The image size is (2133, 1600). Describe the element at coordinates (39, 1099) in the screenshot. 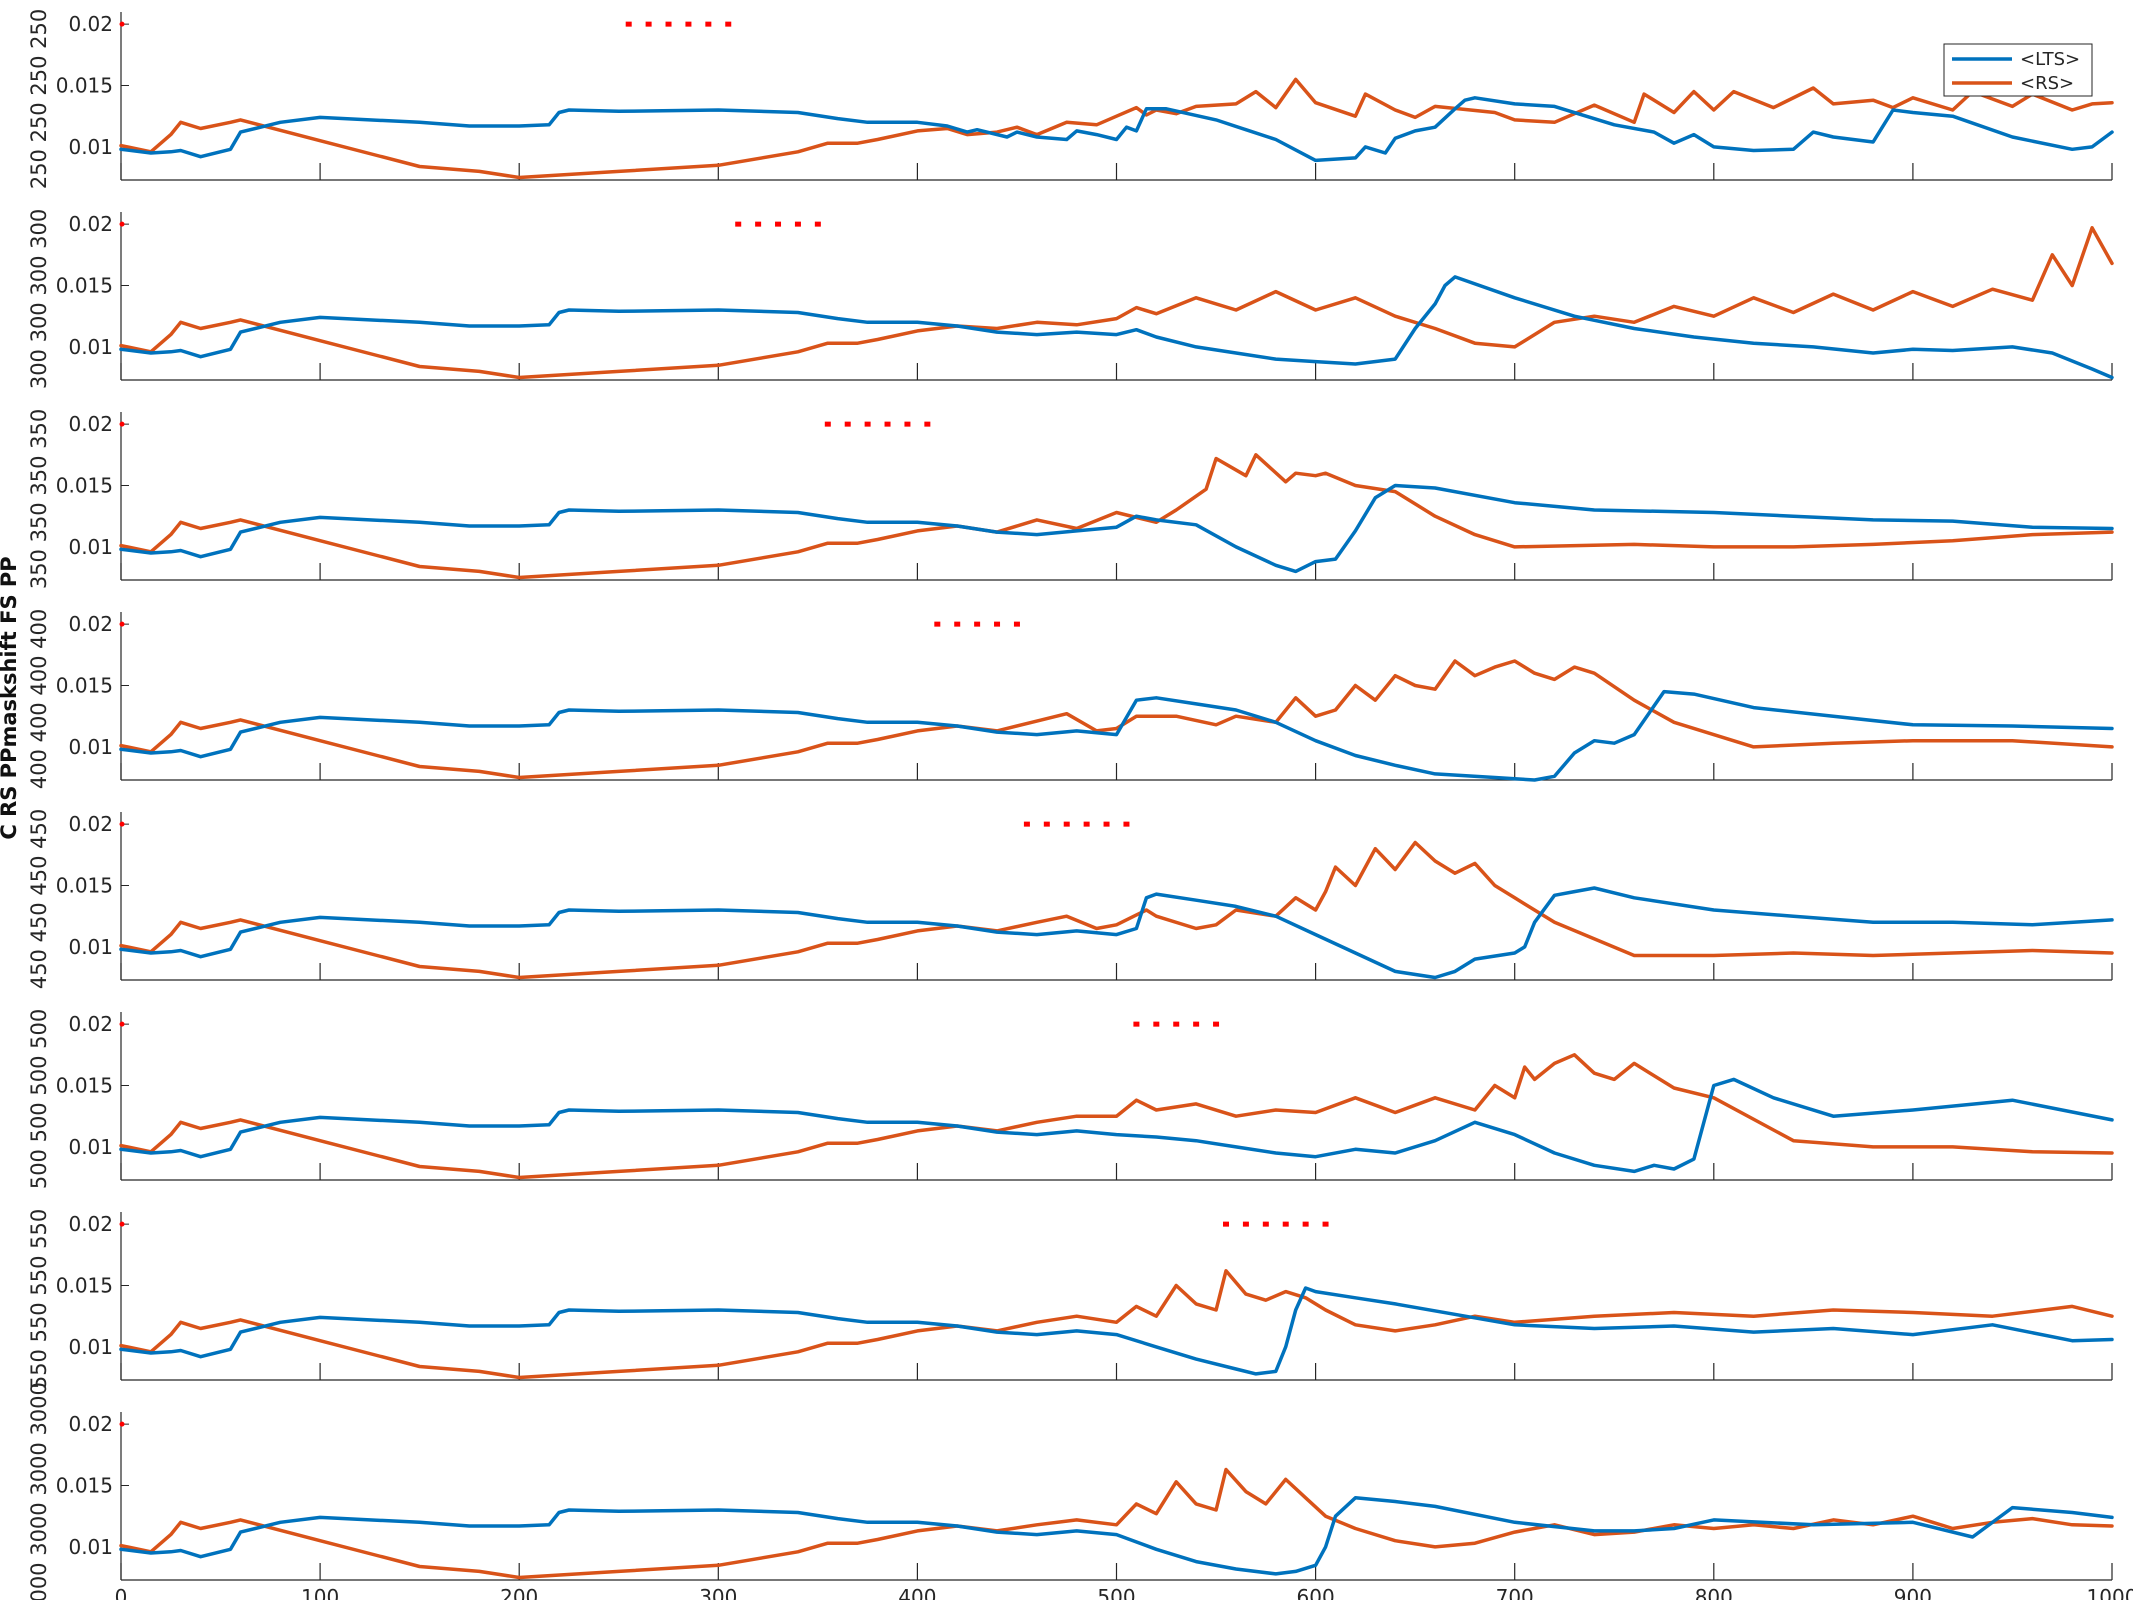

I see `panel-ylabel: 500 500 500 500` at that location.